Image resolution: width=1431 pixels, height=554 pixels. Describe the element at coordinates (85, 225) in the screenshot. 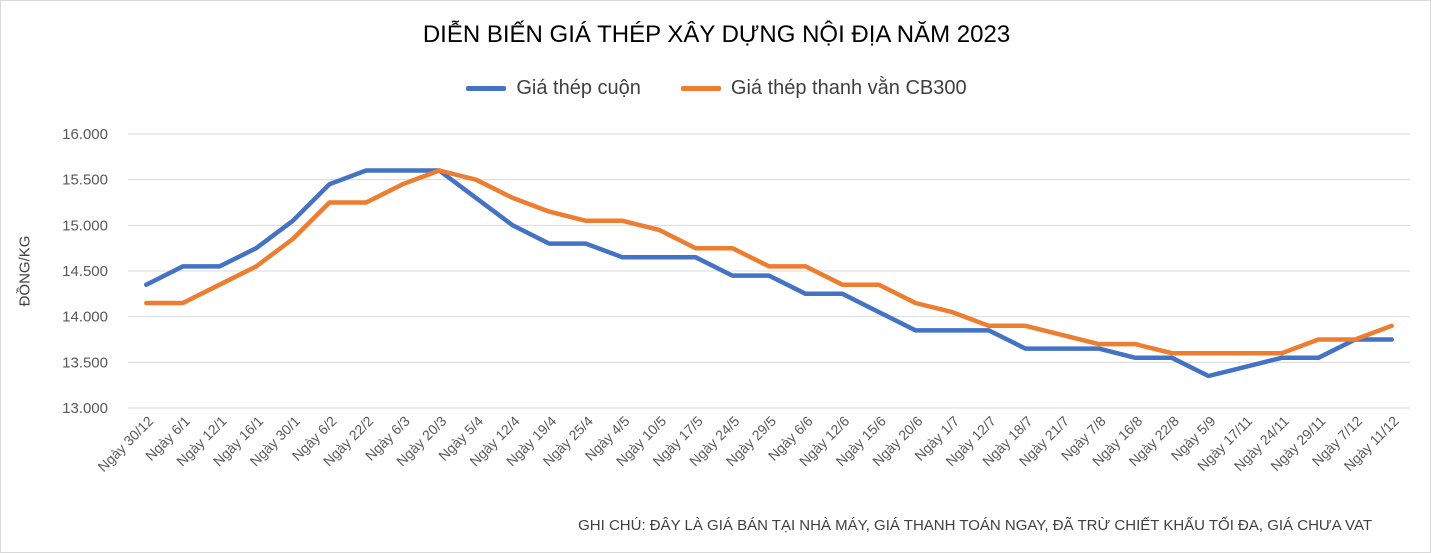

I see `y-tick-label: 15.000` at that location.